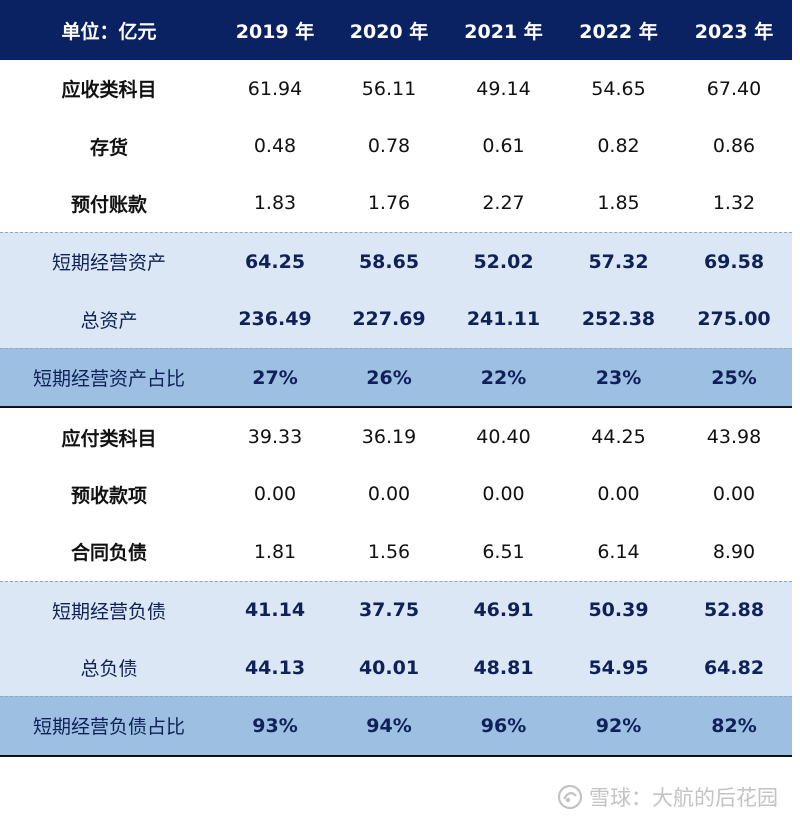 This screenshot has height=824, width=800. What do you see at coordinates (734, 31) in the screenshot?
I see `header-year: 2023 年` at bounding box center [734, 31].